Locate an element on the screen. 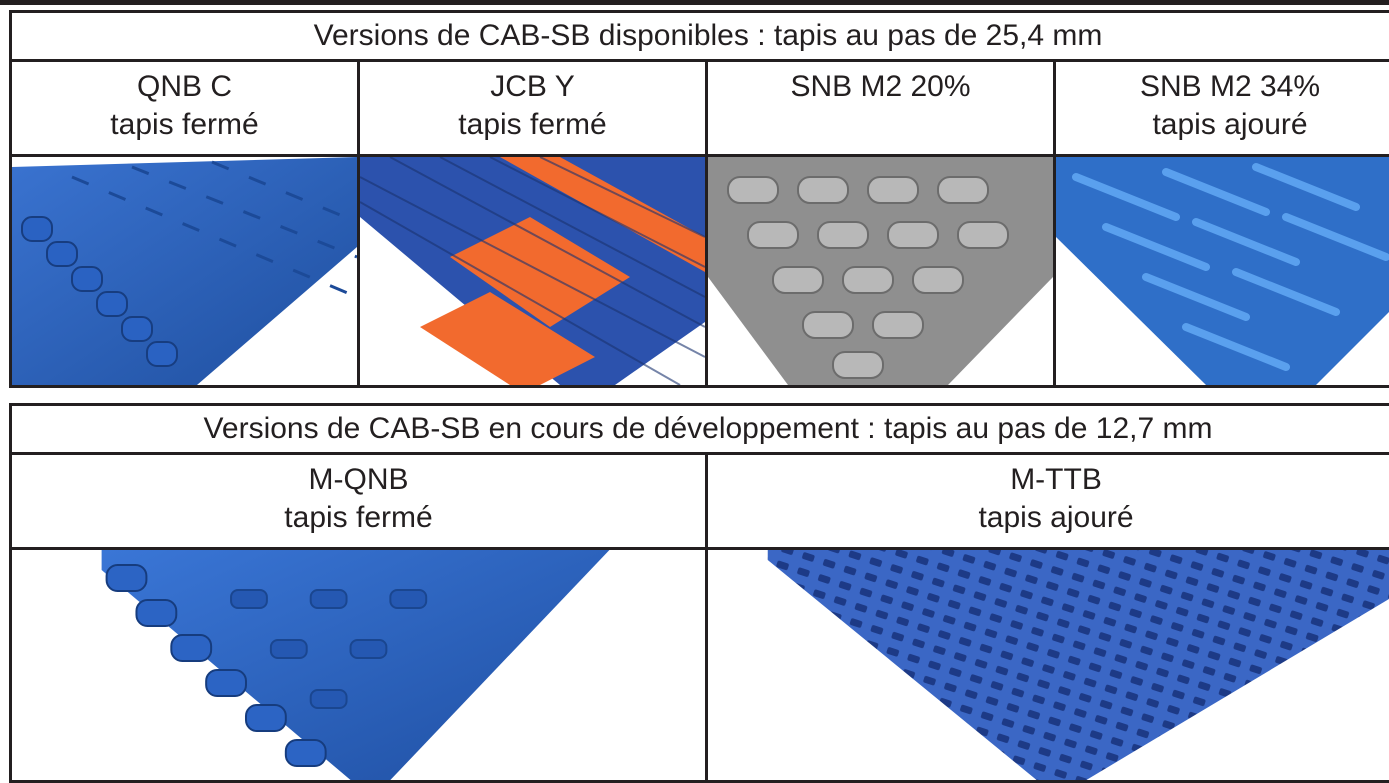 The image size is (1389, 783). belt-label-m-qnb: M-QNB tapis fermé is located at coordinates (358, 501).